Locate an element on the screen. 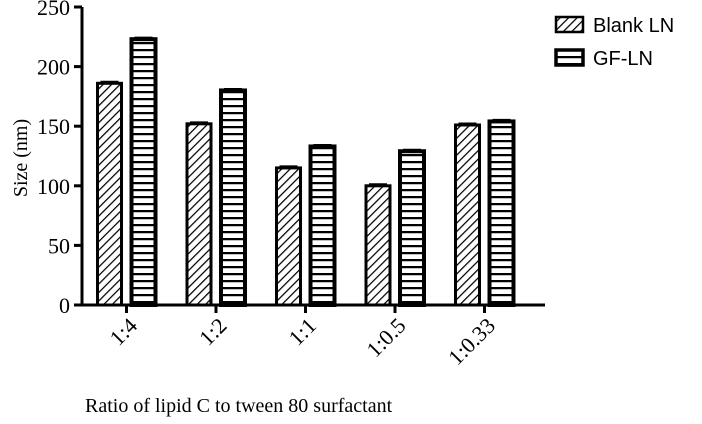 Image resolution: width=702 pixels, height=424 pixels. y-tick-label: 100 is located at coordinates (53, 186).